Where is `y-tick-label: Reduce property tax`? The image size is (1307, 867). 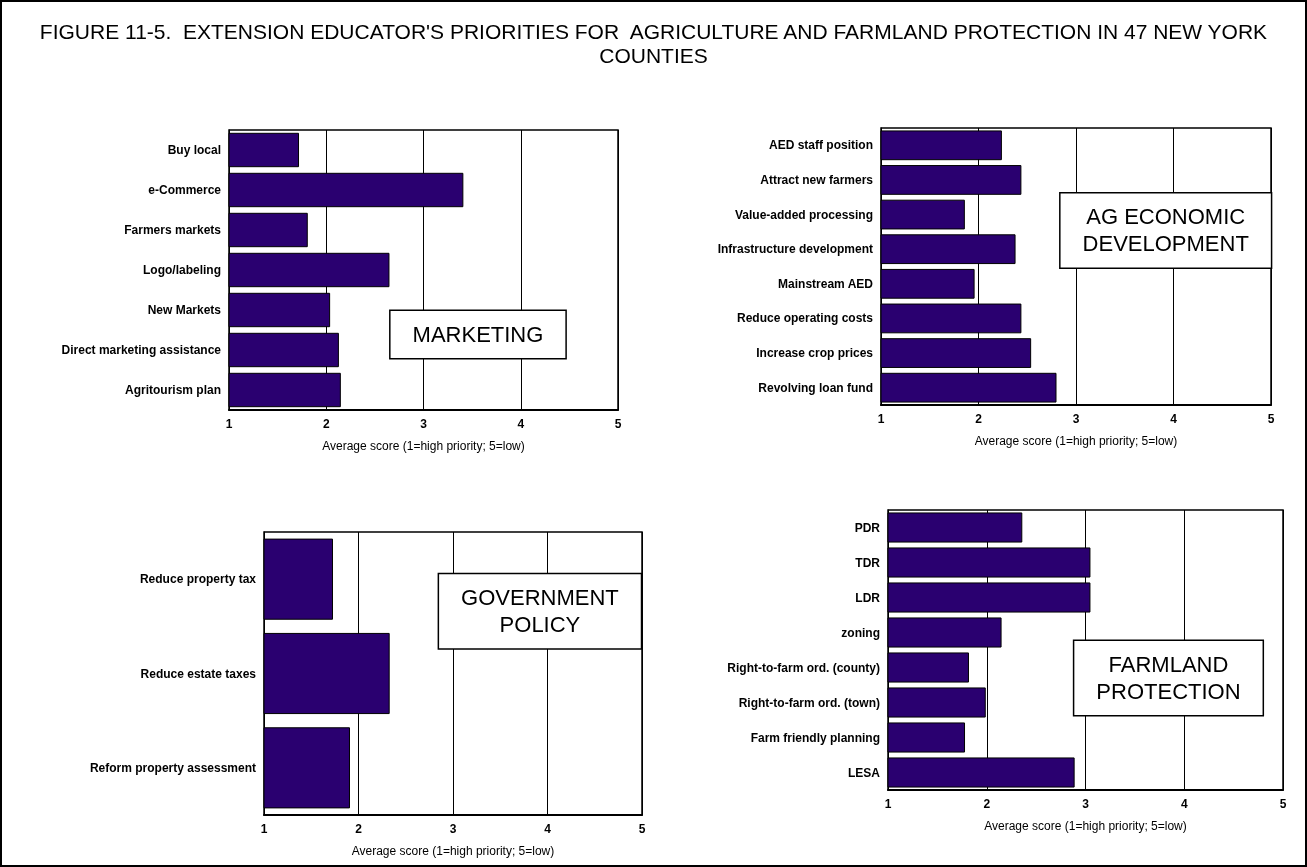 y-tick-label: Reduce property tax is located at coordinates (198, 579).